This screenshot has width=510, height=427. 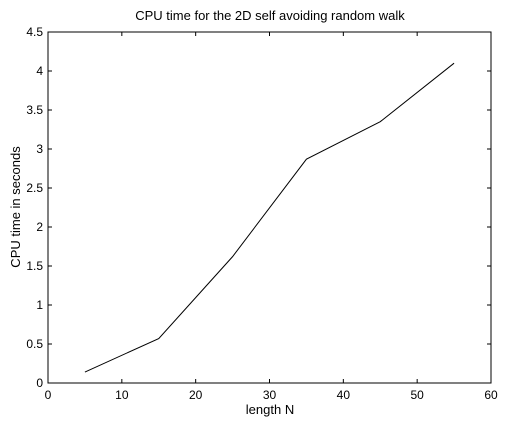 I want to click on x-tick-label: 30, so click(x=270, y=395).